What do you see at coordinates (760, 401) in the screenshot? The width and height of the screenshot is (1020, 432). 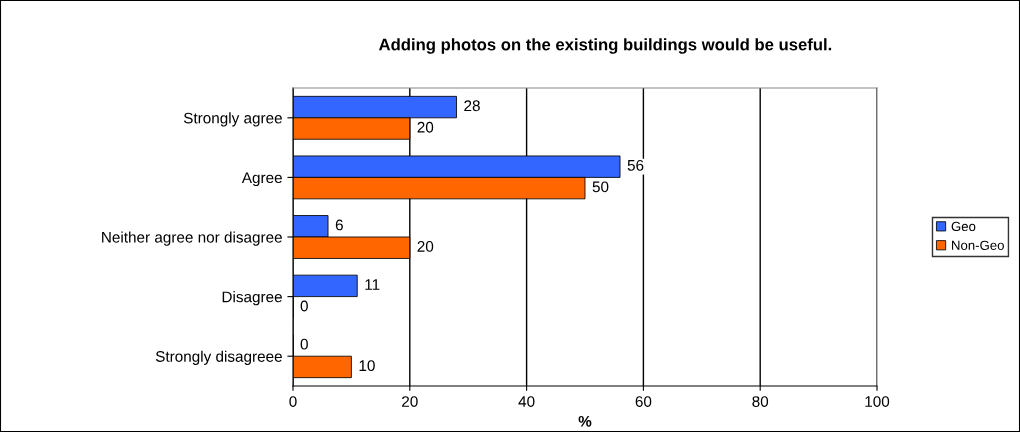 I see `x-tick-label: 80` at bounding box center [760, 401].